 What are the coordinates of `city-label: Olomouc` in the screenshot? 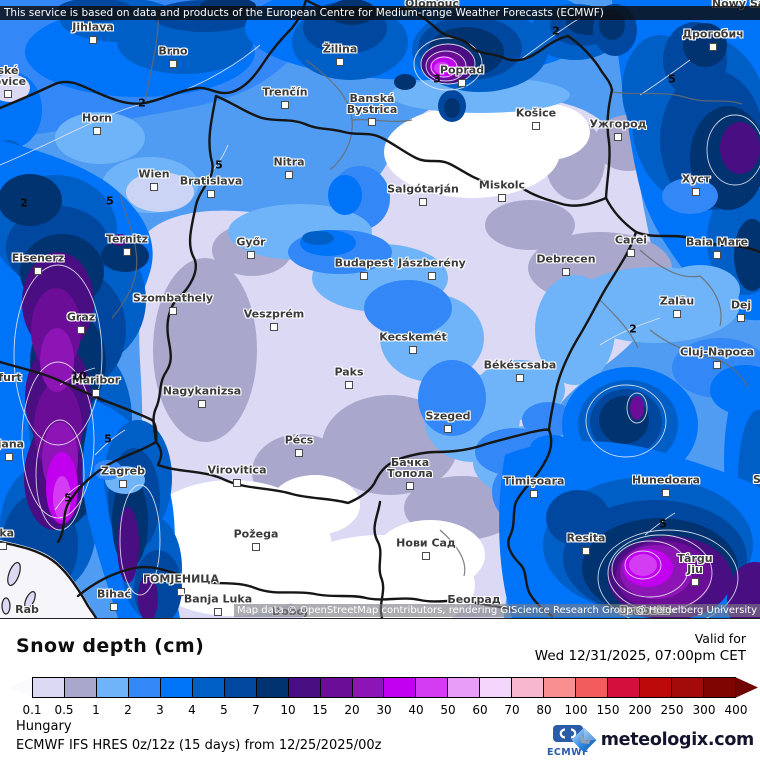 It's located at (432, 5).